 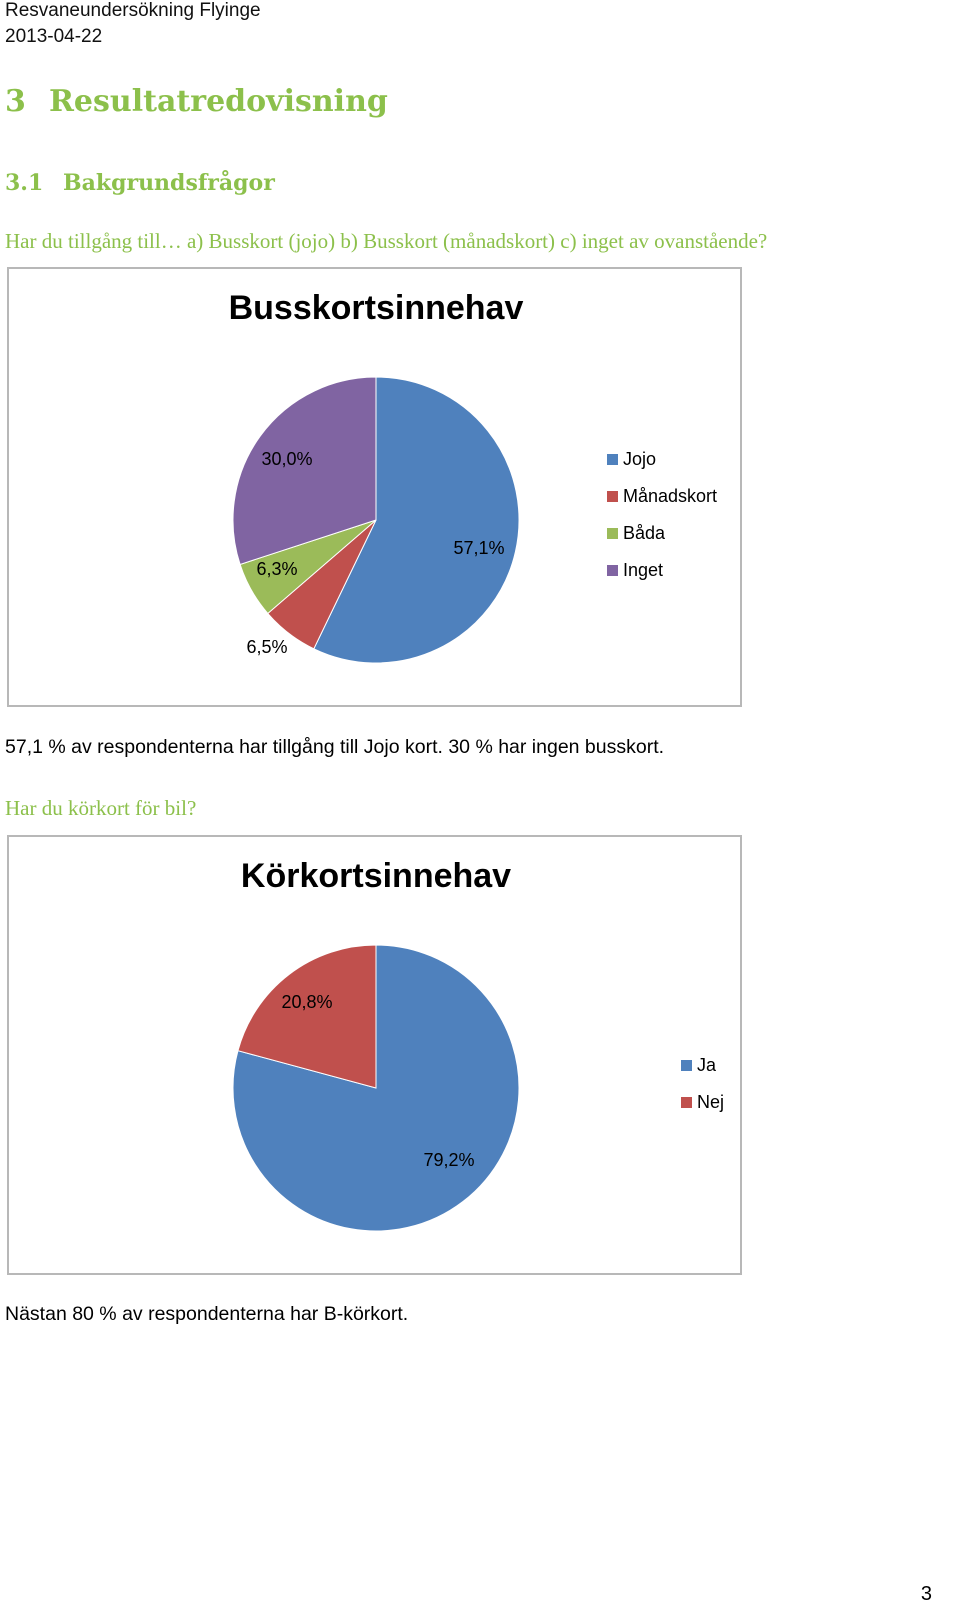 What do you see at coordinates (376, 308) in the screenshot?
I see `chart-title: Busskortsinnehav` at bounding box center [376, 308].